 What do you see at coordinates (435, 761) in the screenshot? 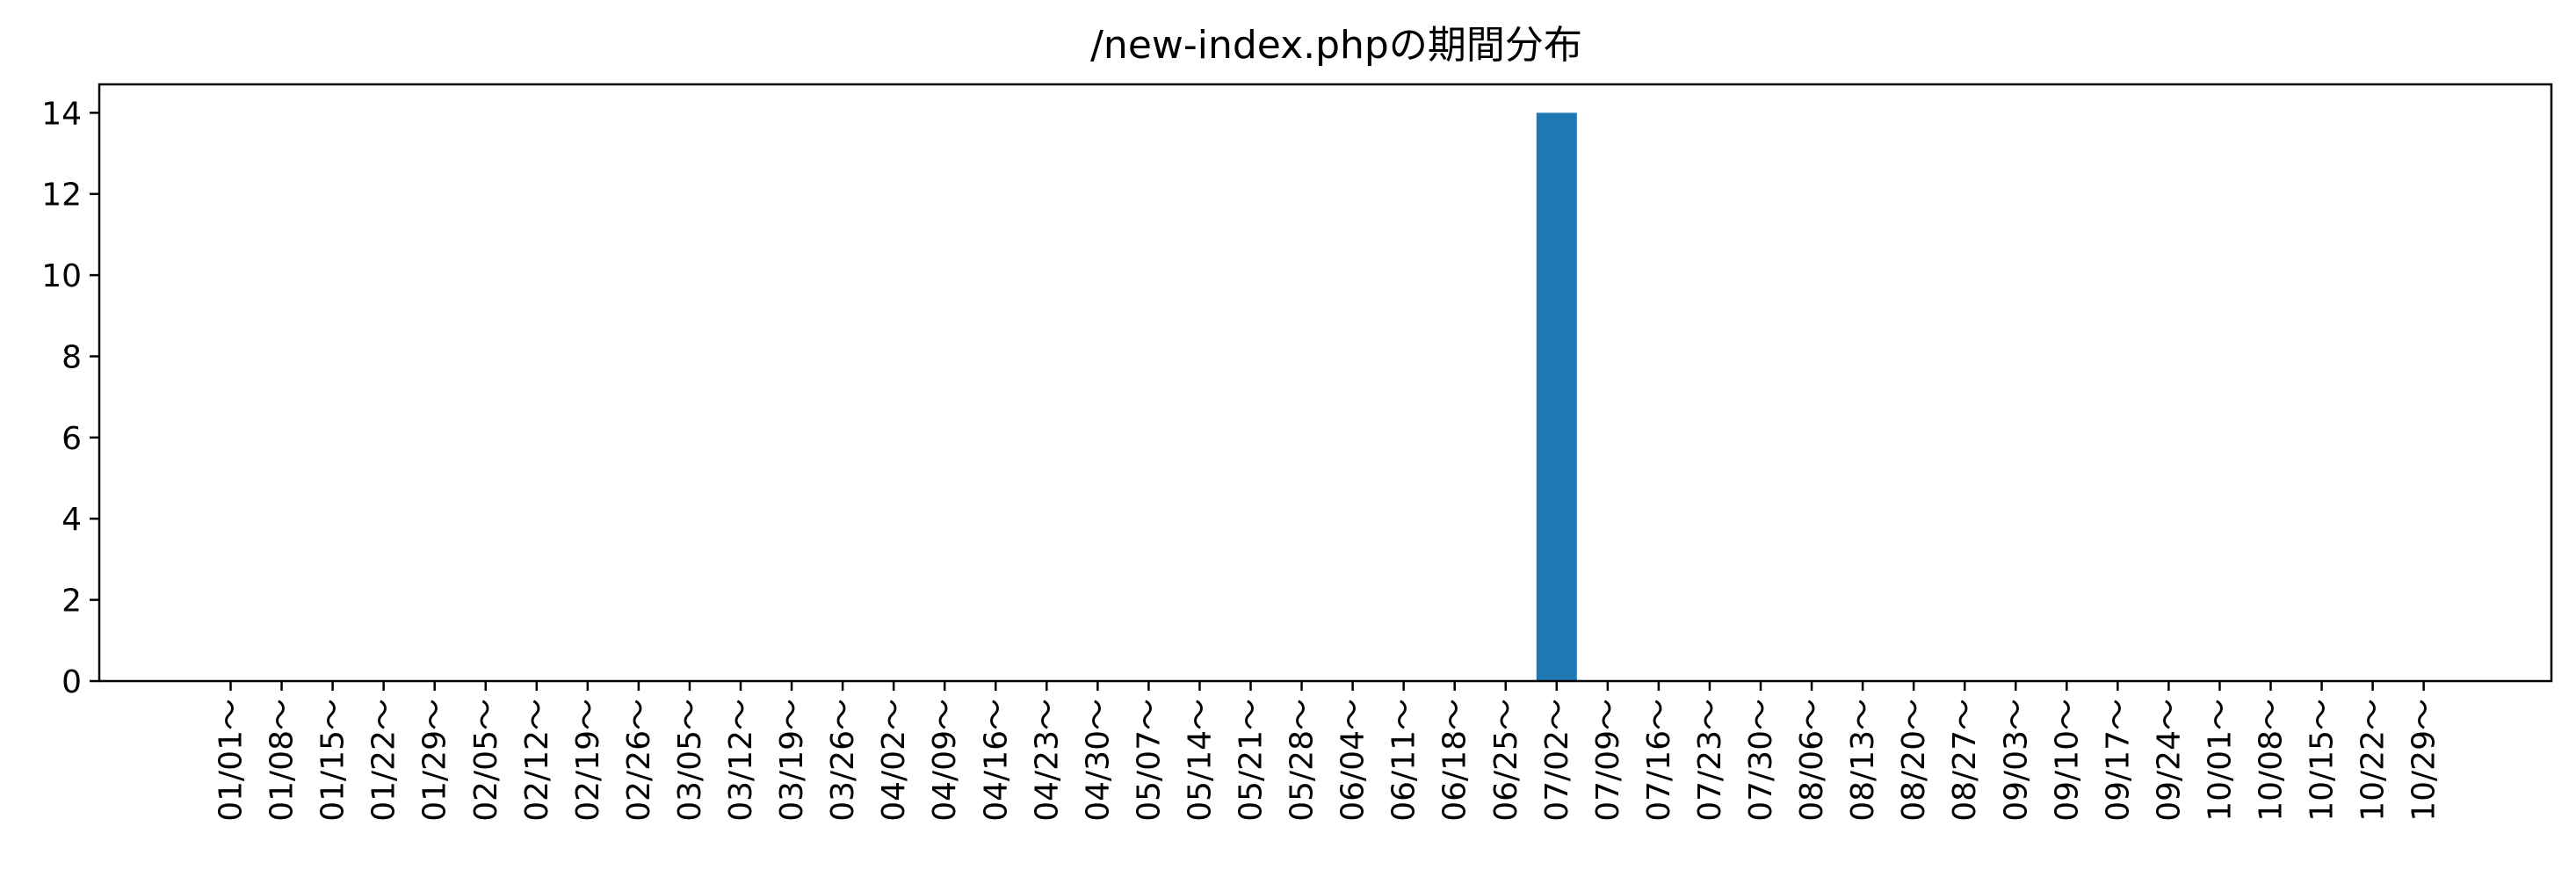
I see `x-tick-label: 01/29～` at bounding box center [435, 761].